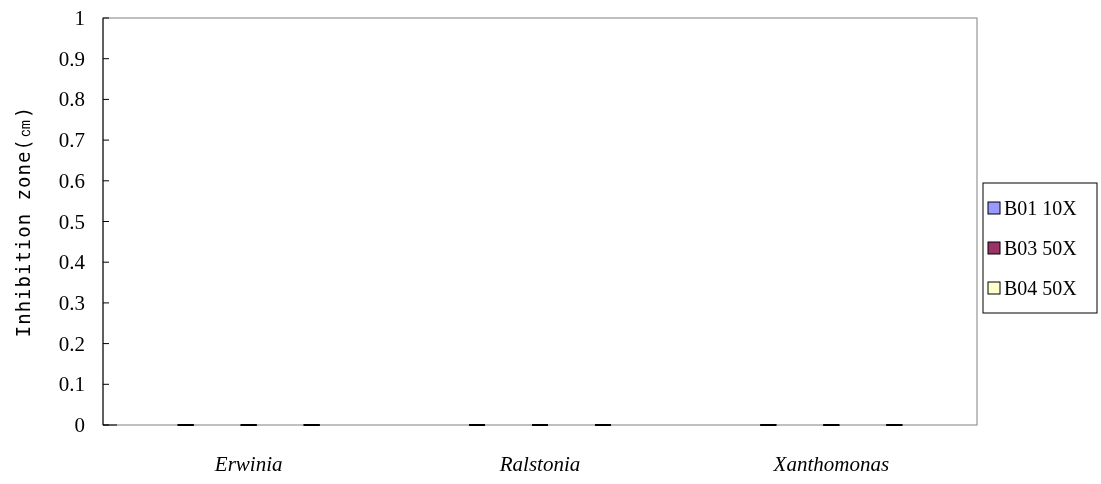  I want to click on y-tick-label: 0.7, so click(71, 140).